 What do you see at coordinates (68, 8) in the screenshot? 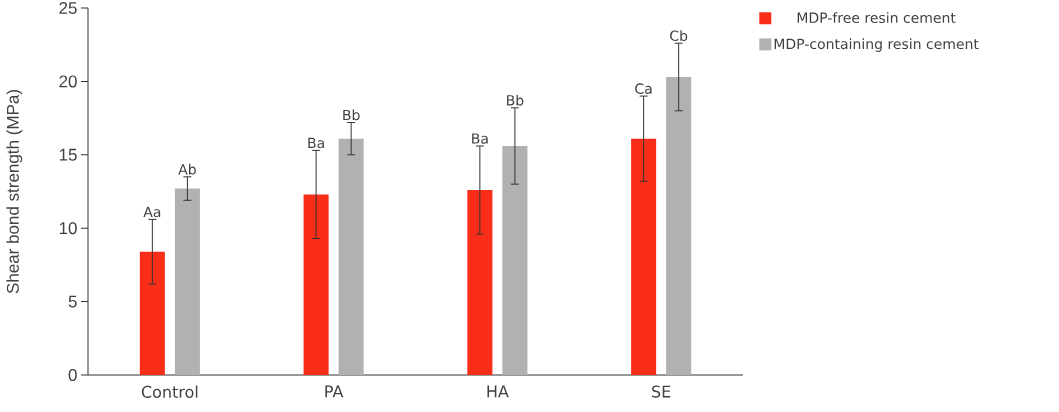
I see `y-tick-label: 25` at bounding box center [68, 8].